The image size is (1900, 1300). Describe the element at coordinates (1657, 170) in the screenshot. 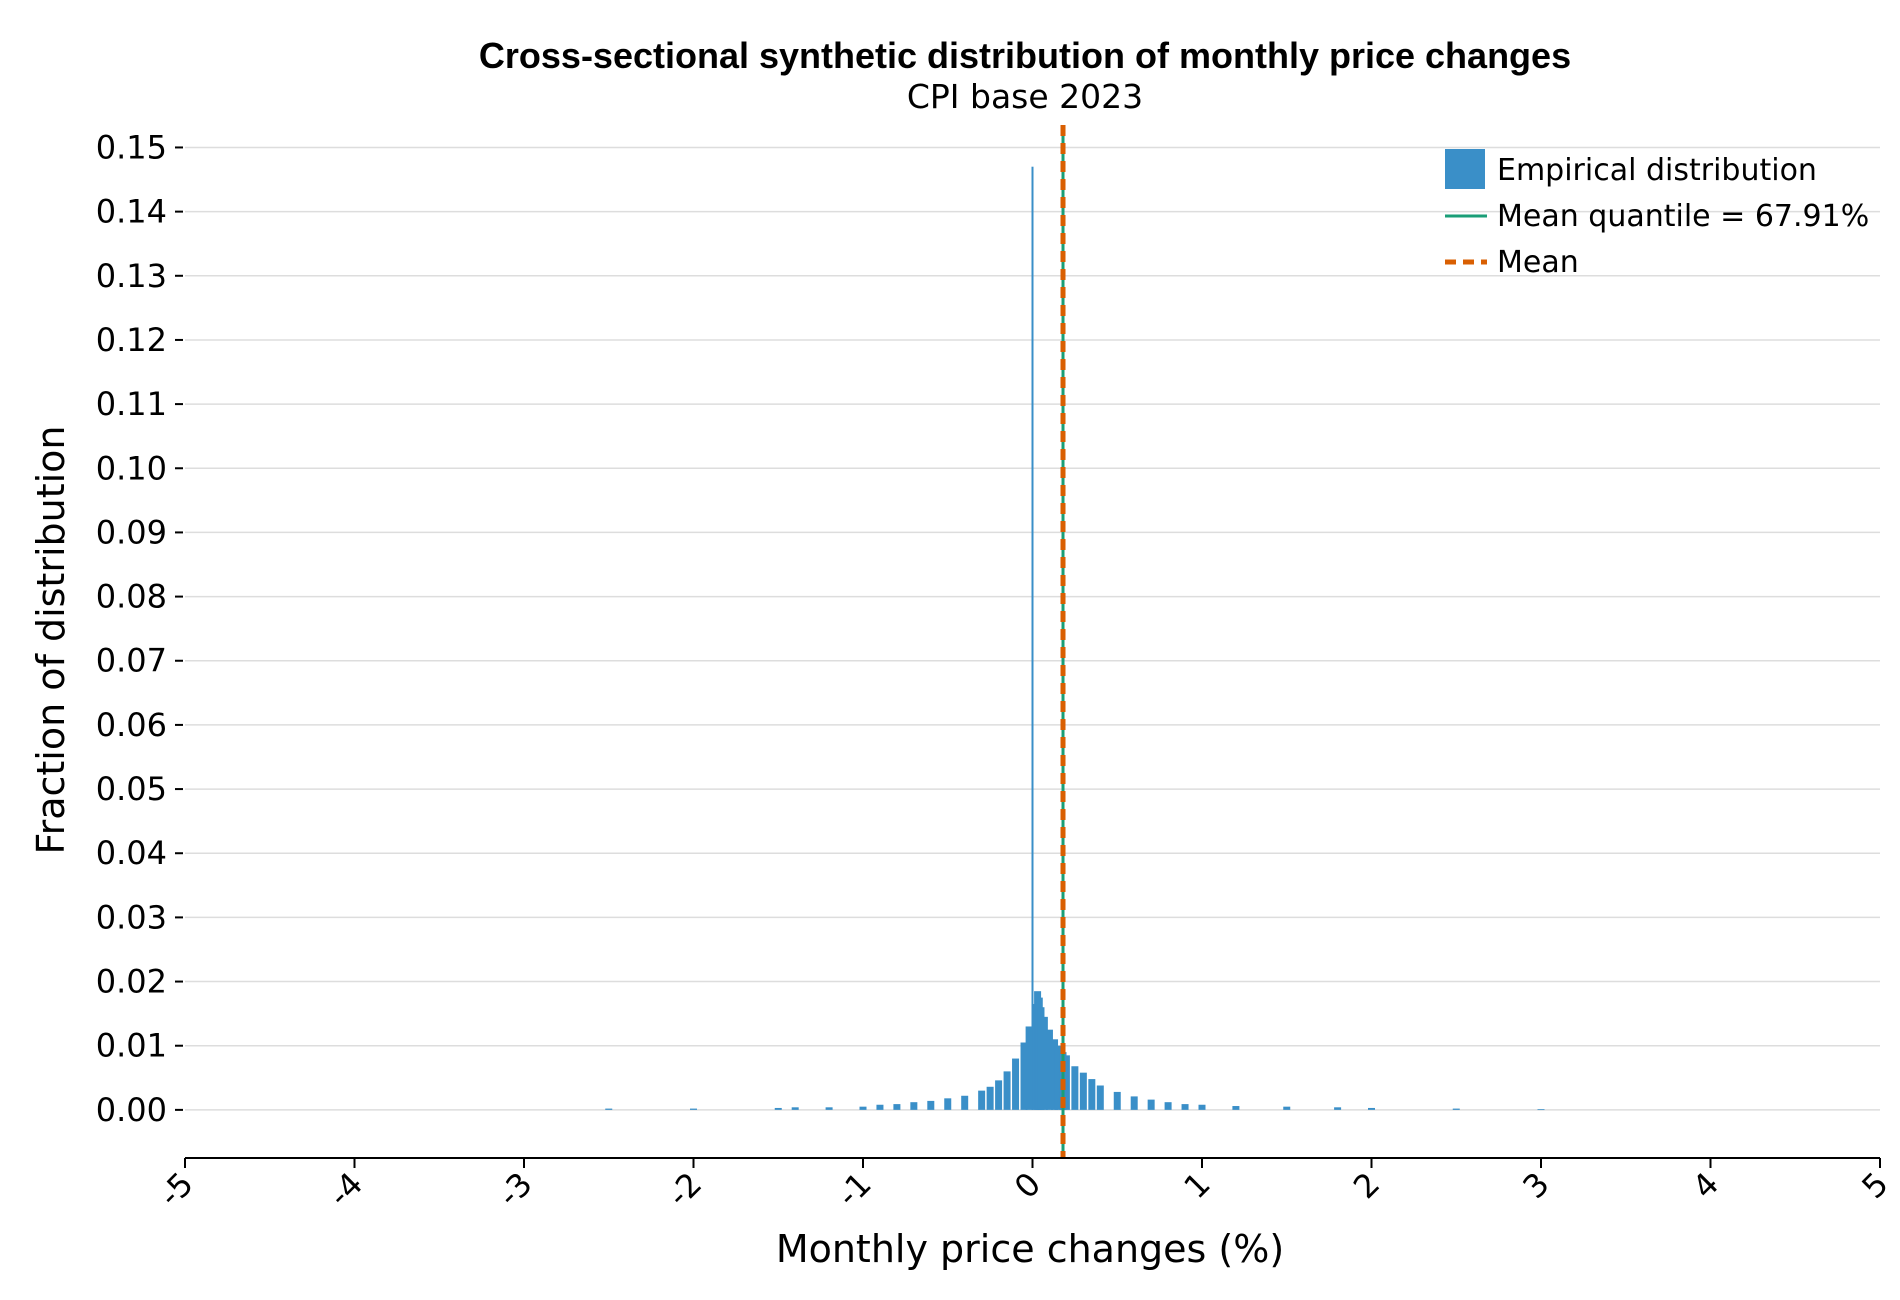

I see `legend-label-histogram: Empirical distribution` at that location.